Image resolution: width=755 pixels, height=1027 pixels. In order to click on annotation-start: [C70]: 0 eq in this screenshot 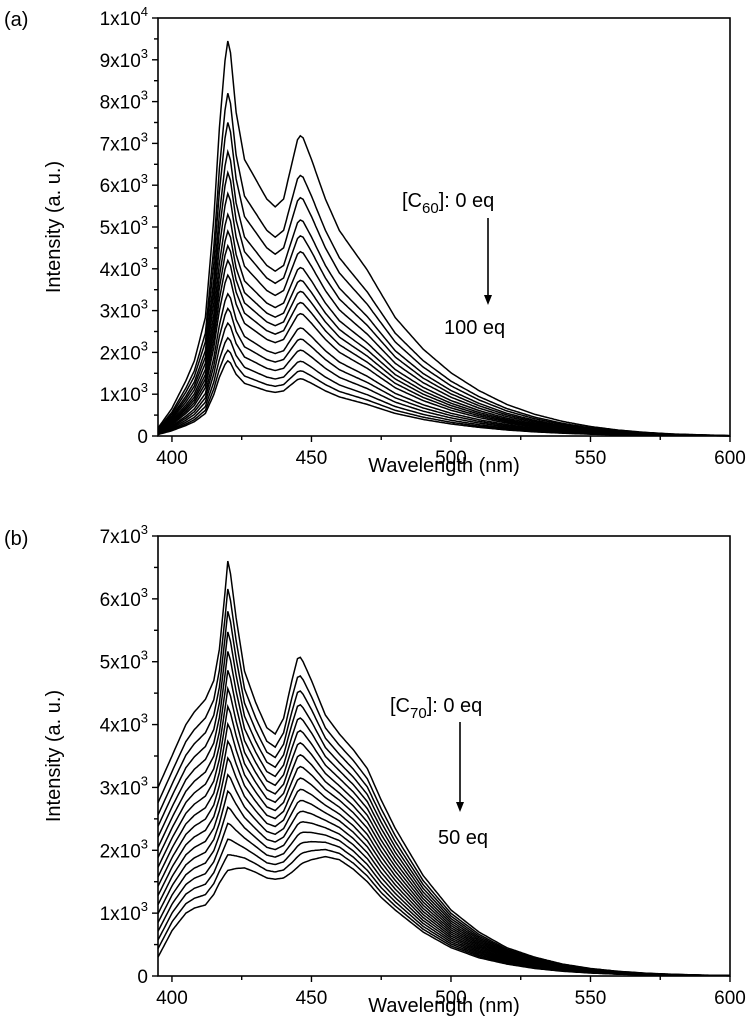, I will do `click(436, 708)`.